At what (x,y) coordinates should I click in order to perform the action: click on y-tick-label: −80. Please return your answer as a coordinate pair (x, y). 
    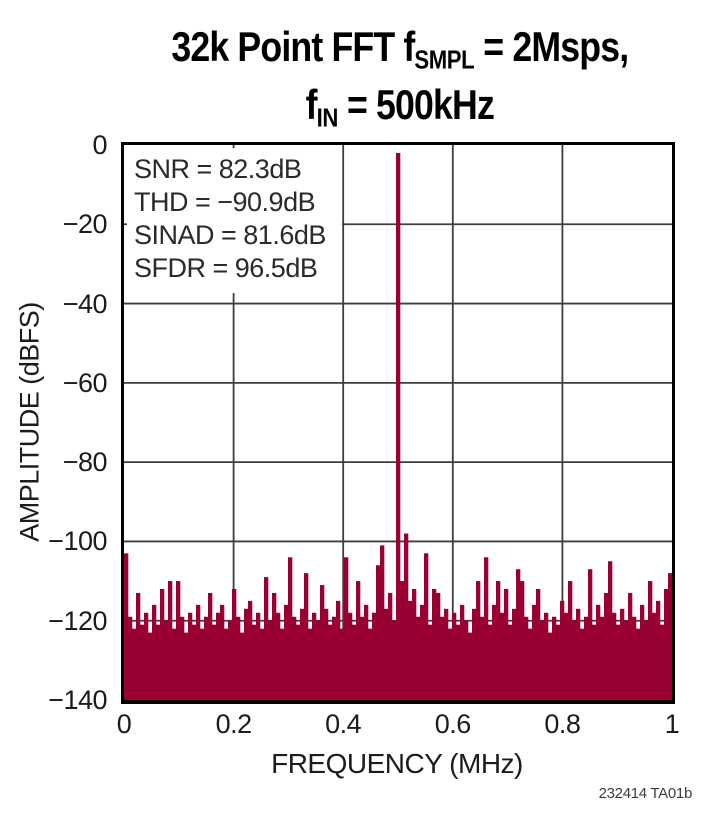
    Looking at the image, I should click on (85, 462).